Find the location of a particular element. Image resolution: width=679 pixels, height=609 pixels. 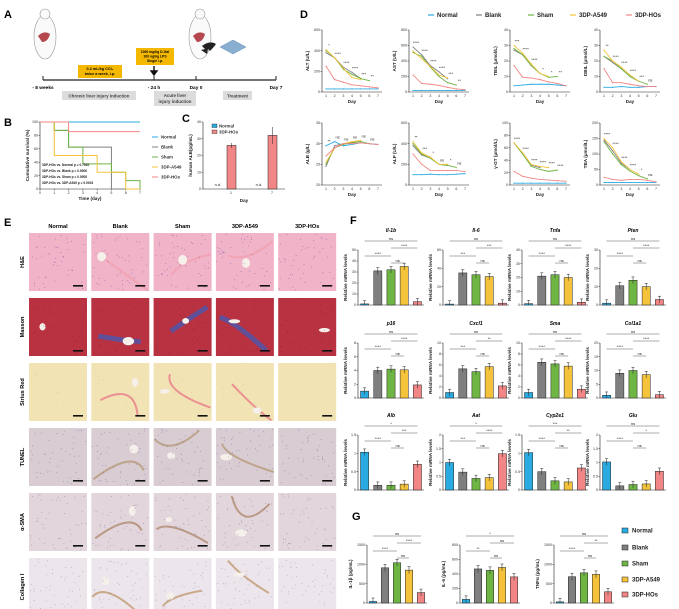

y-tick-label: 6 is located at coordinates (519, 365).